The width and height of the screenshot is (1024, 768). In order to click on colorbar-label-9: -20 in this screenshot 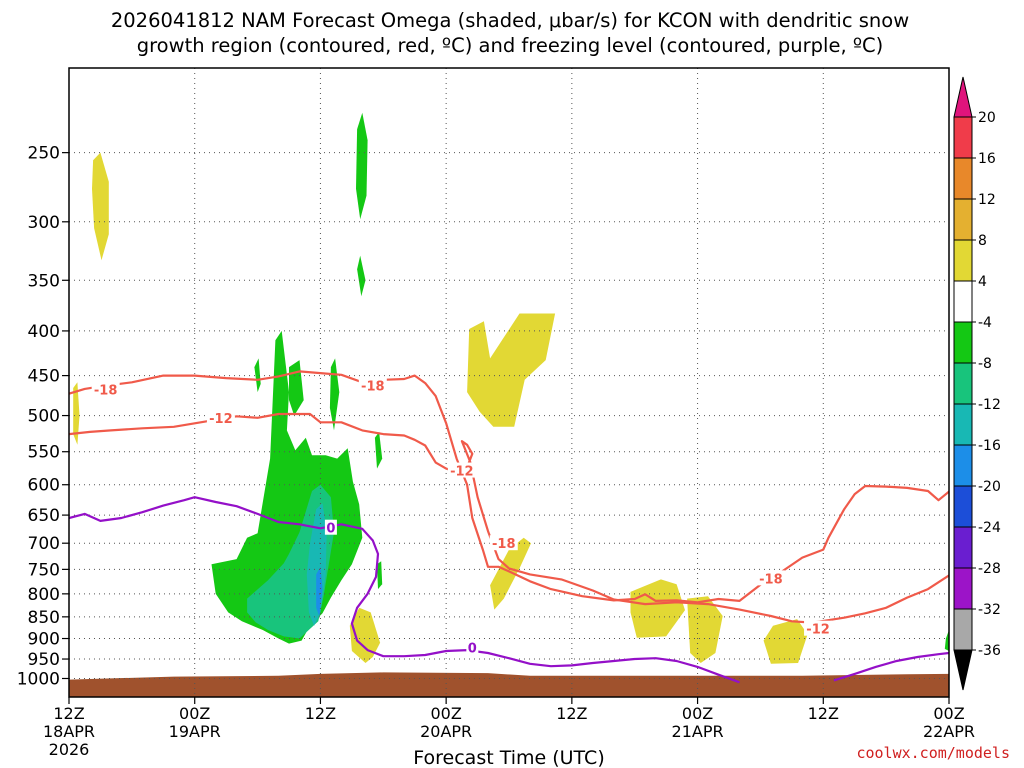, I will do `click(989, 487)`.